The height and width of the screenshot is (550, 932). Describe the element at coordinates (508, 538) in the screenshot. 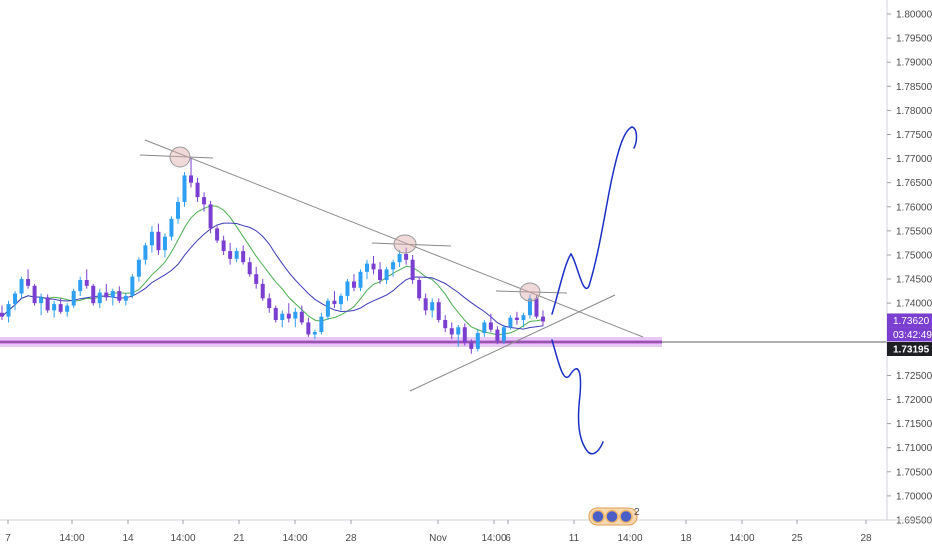

I see `time-tick-label: 6` at that location.